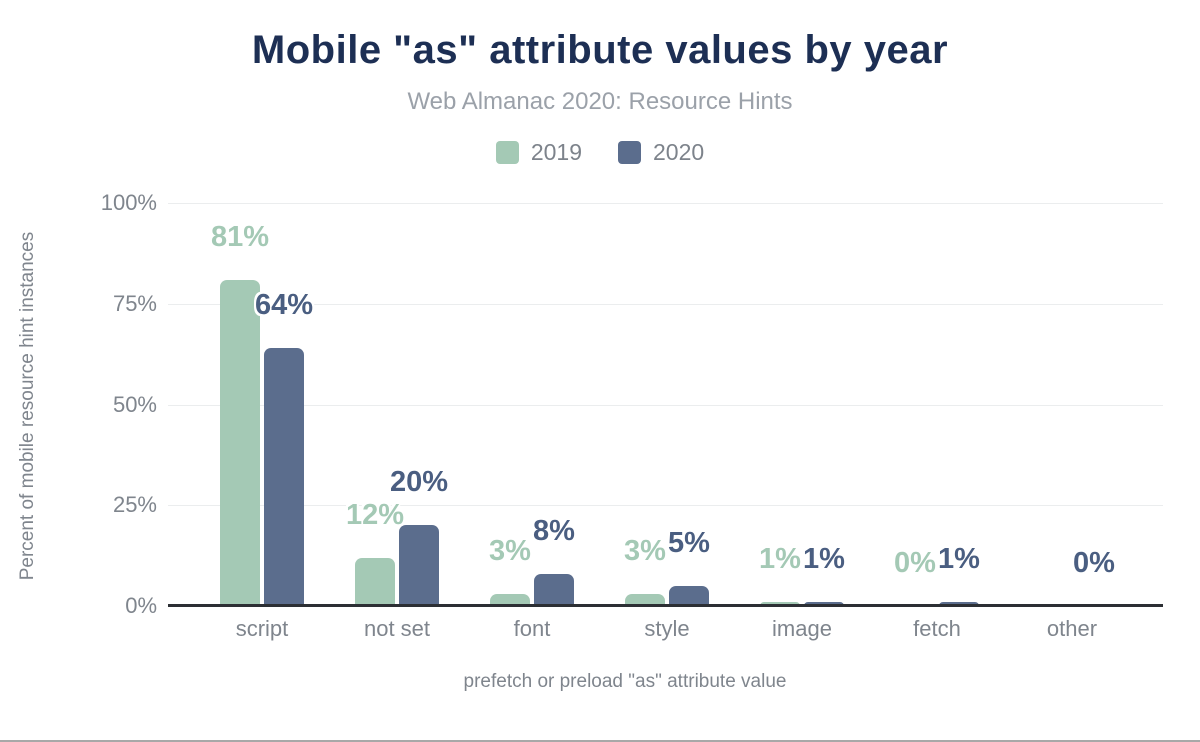 This screenshot has height=742, width=1200. What do you see at coordinates (554, 589) in the screenshot?
I see `bar-font-2020` at bounding box center [554, 589].